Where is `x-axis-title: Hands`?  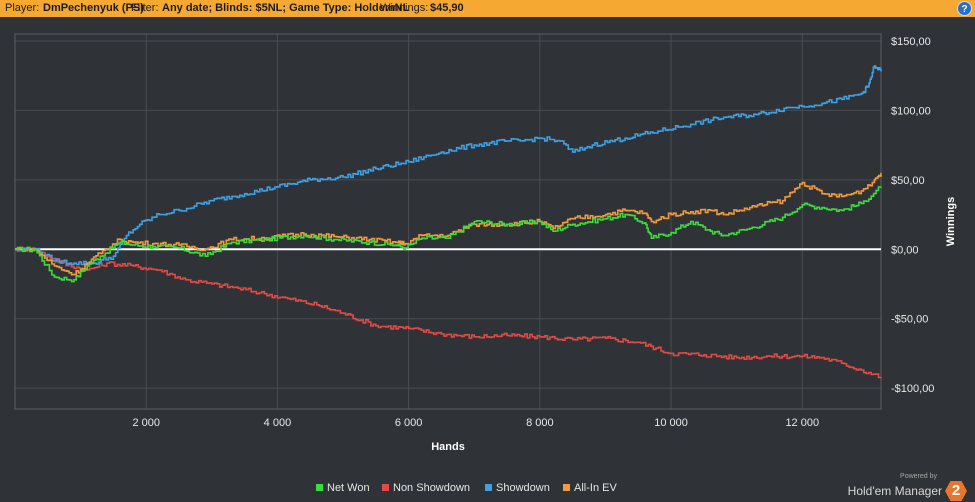
x-axis-title: Hands is located at coordinates (448, 447).